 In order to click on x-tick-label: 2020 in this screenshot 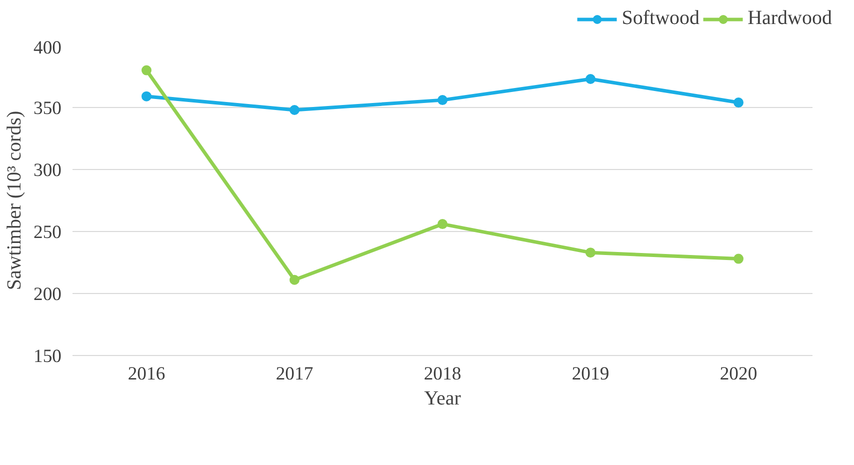, I will do `click(739, 374)`.